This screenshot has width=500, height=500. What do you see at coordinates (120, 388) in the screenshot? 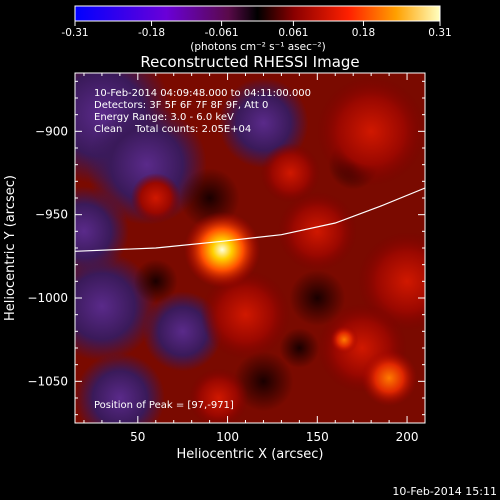
I see `negative-region` at bounding box center [120, 388].